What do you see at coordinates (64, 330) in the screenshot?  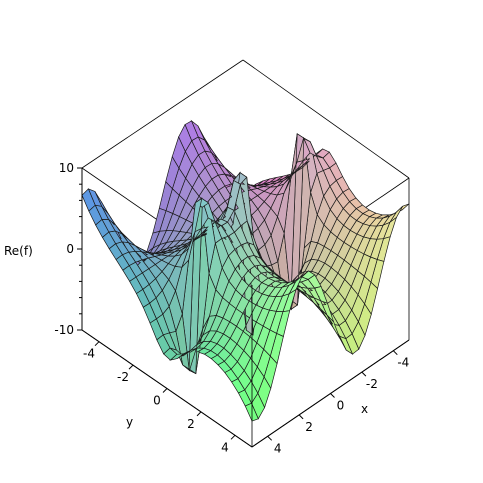 I see `z-tick-label: -10` at bounding box center [64, 330].